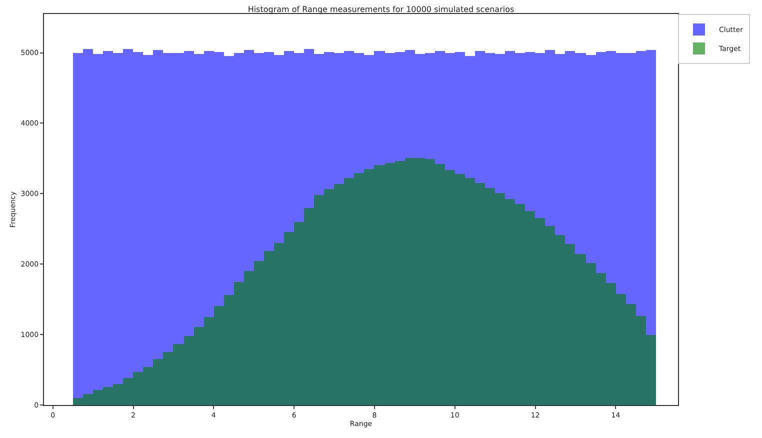 Image resolution: width=762 pixels, height=438 pixels. I want to click on chart-title: Histogram of Range measurements for 10000 simulated scenarios, so click(381, 9).